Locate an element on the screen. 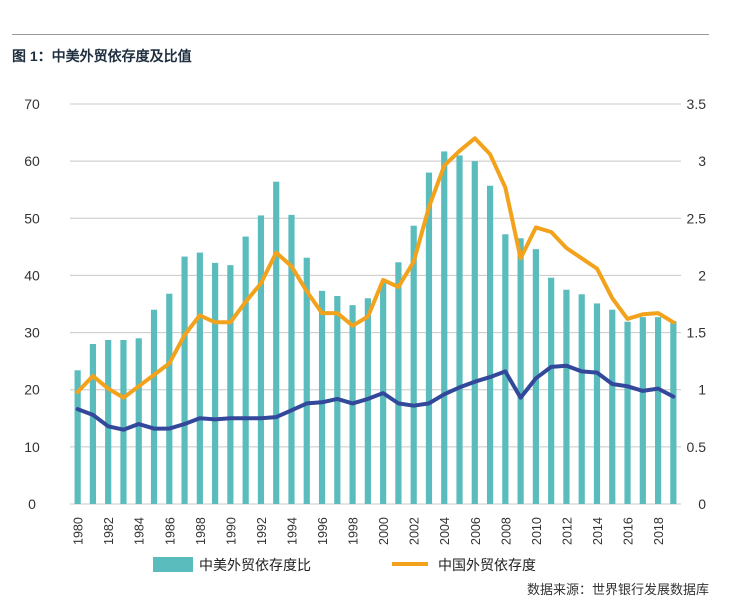 This screenshot has width=731, height=606. bar-1987 is located at coordinates (184, 380).